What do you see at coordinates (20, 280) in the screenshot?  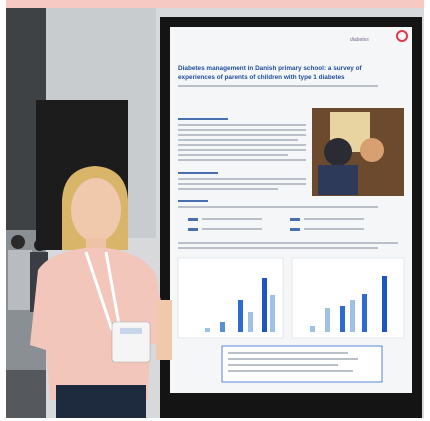 I see `person-body` at bounding box center [20, 280].